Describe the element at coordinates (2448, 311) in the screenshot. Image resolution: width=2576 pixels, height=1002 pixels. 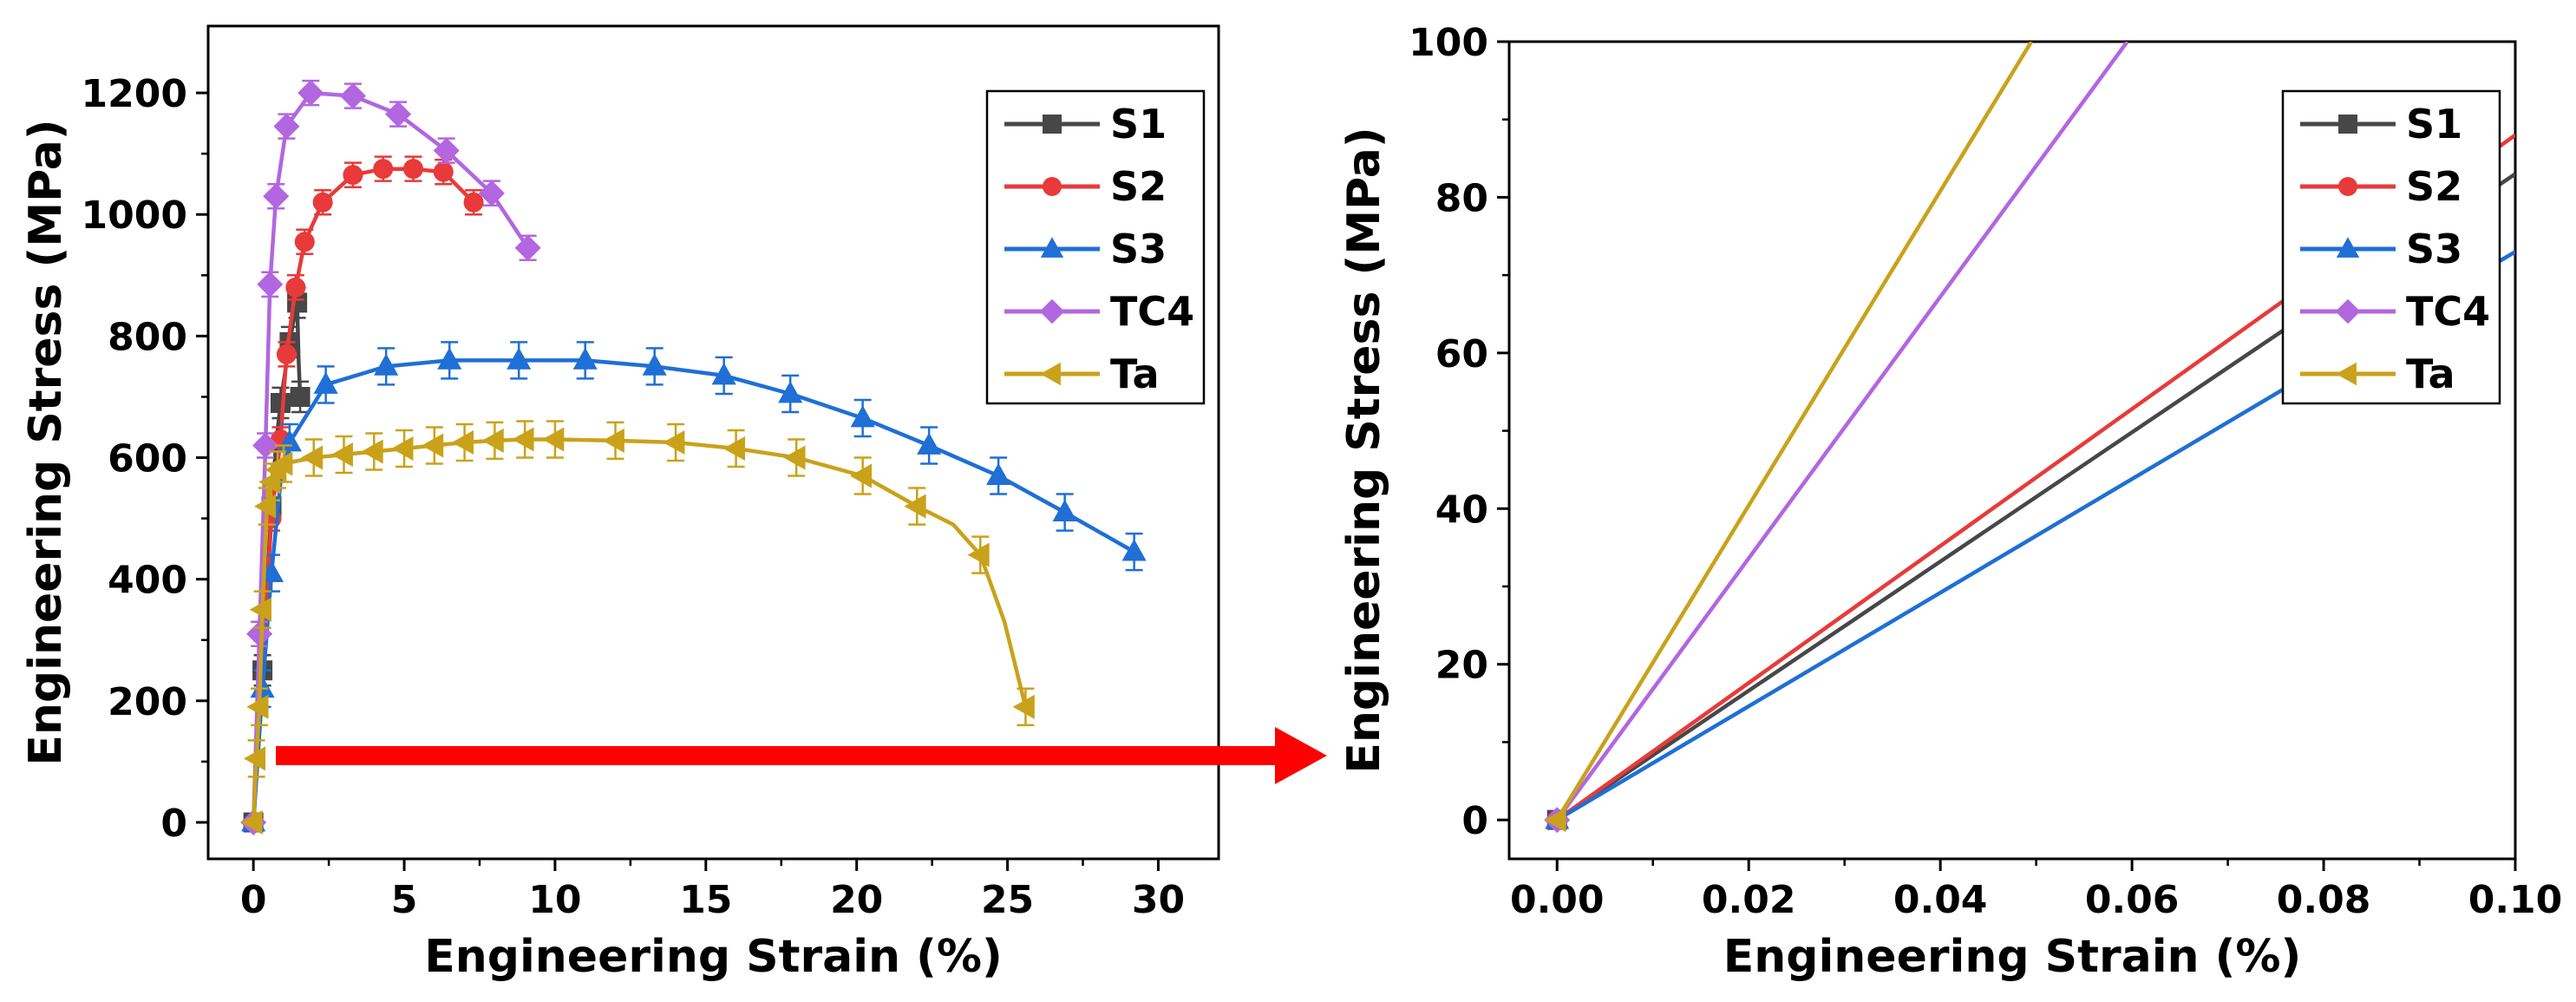
I see `legend-label-TC4: TC4` at that location.